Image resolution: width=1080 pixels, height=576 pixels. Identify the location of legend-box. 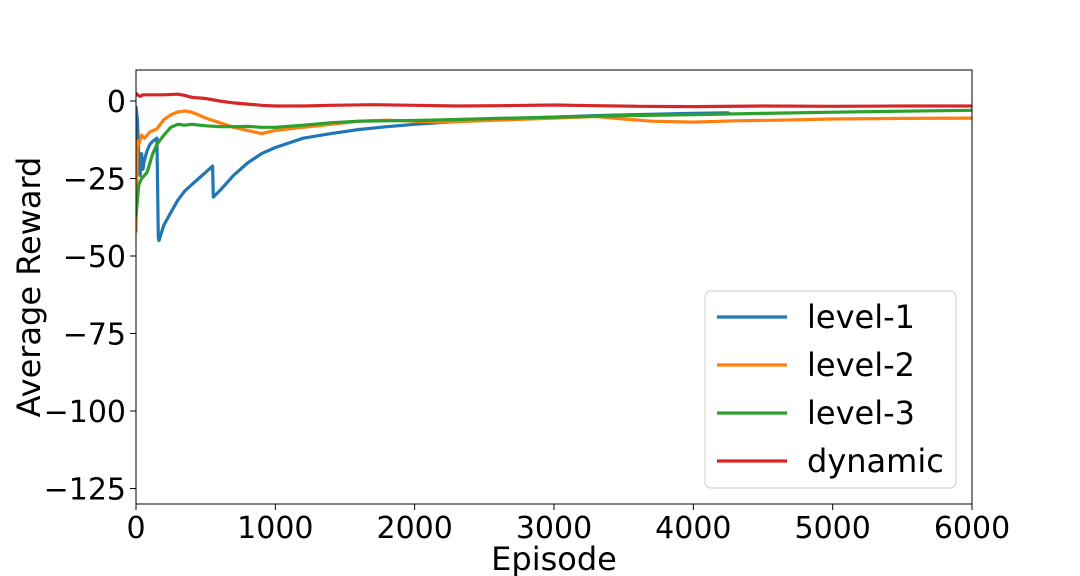
(830, 389).